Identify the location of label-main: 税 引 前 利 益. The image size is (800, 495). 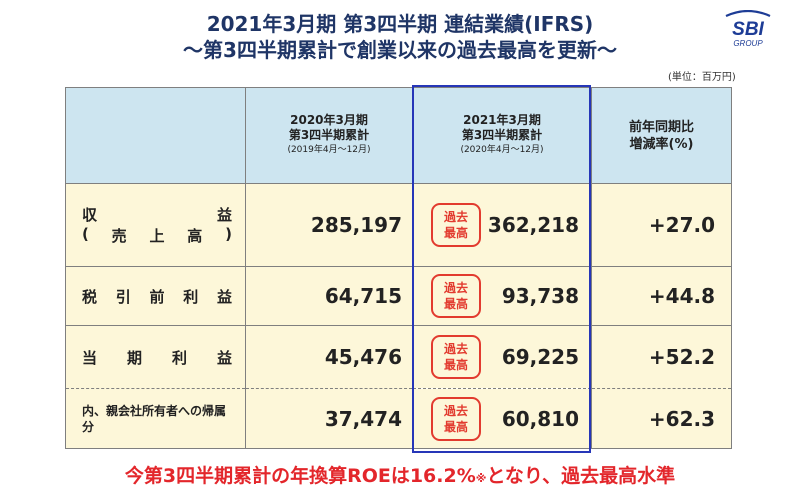
(157, 296).